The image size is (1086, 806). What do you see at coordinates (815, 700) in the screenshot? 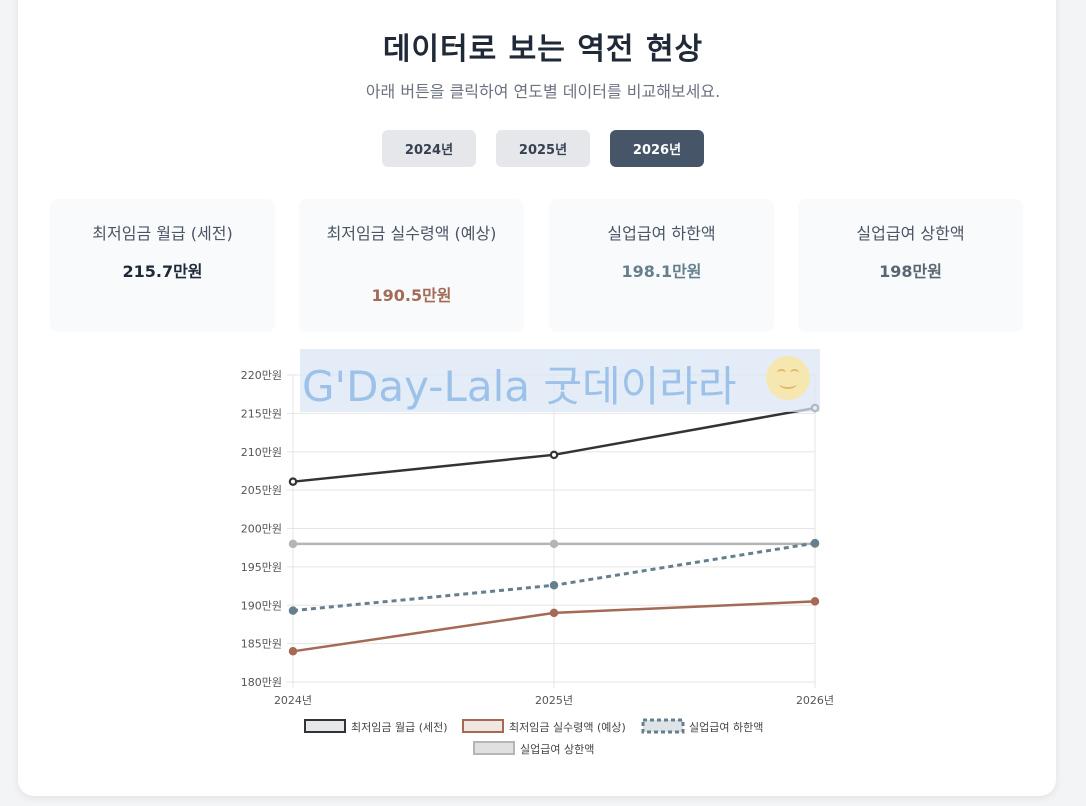
I see `x-tick-label: 2026년` at bounding box center [815, 700].